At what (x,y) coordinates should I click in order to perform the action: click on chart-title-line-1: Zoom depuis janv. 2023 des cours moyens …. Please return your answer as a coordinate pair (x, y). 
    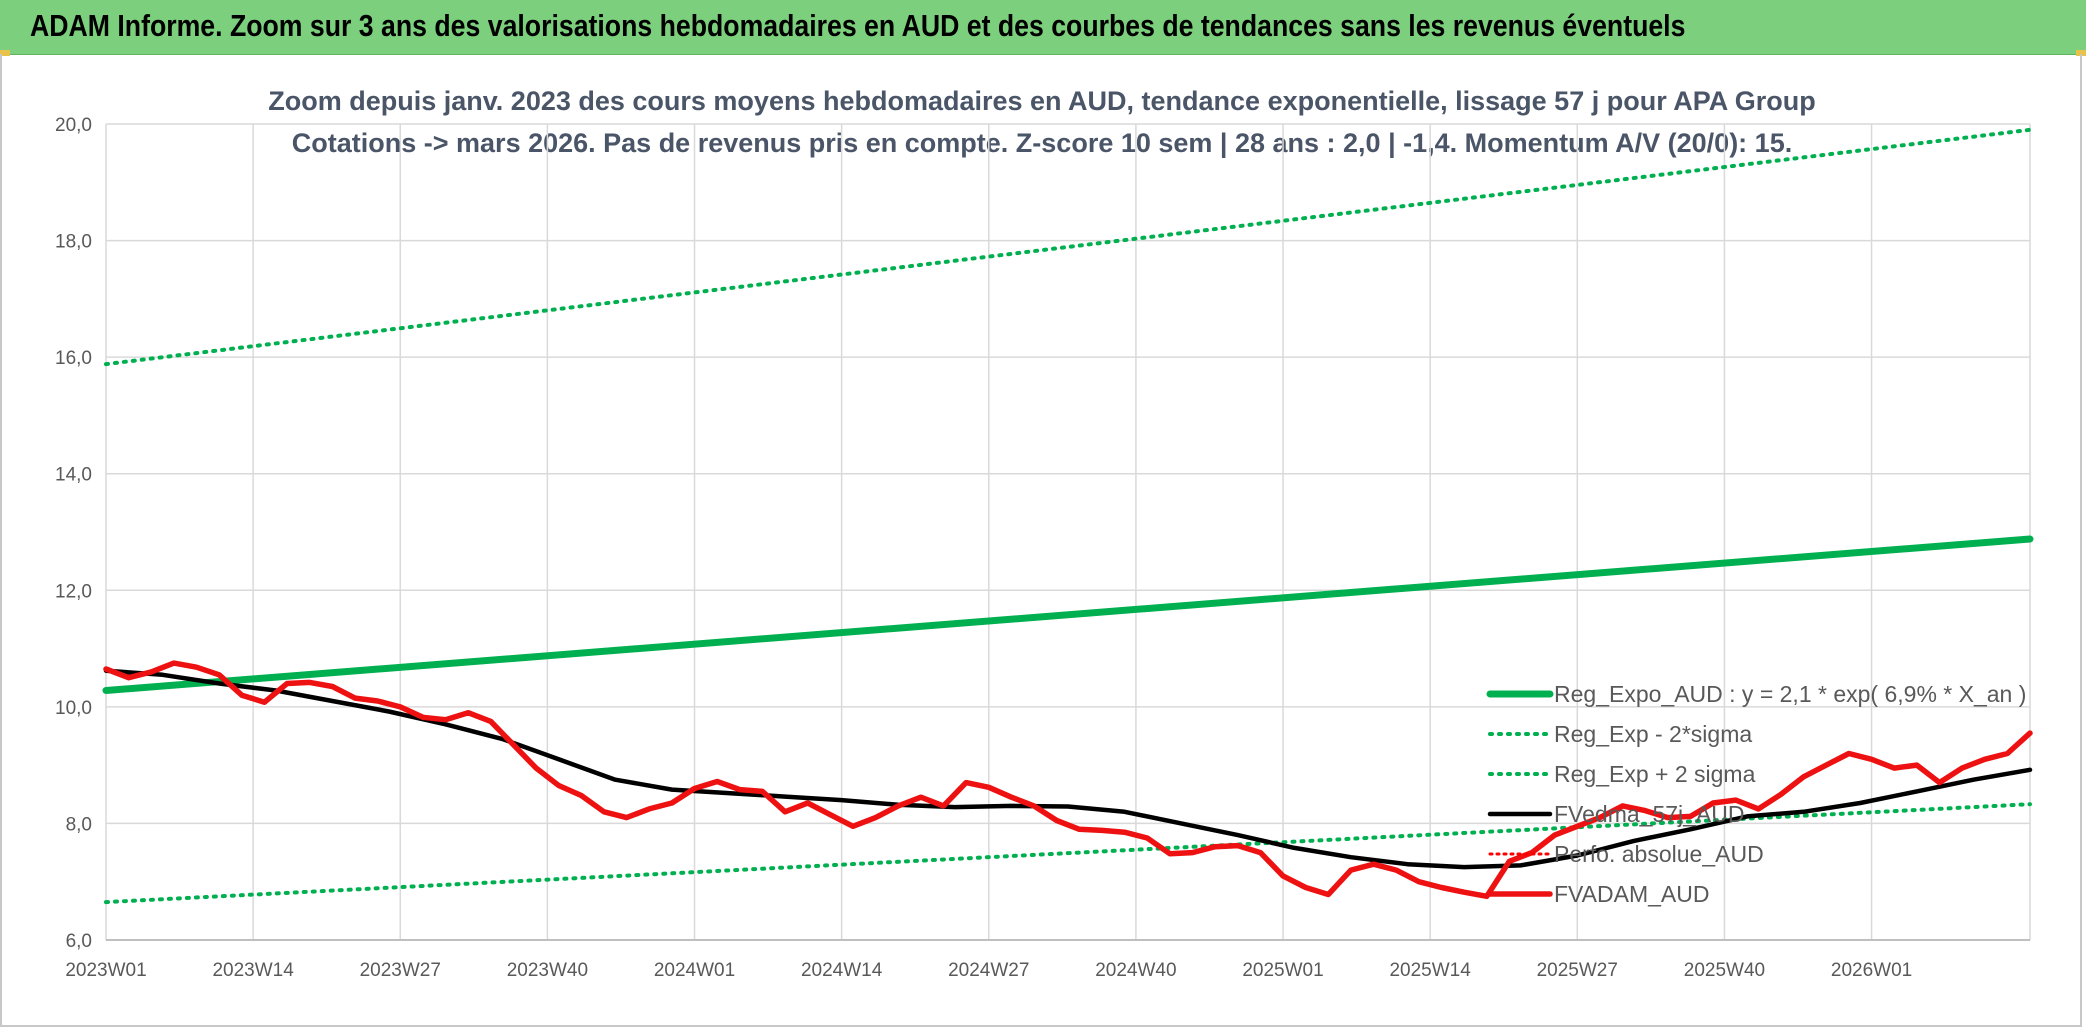
    Looking at the image, I should click on (1041, 101).